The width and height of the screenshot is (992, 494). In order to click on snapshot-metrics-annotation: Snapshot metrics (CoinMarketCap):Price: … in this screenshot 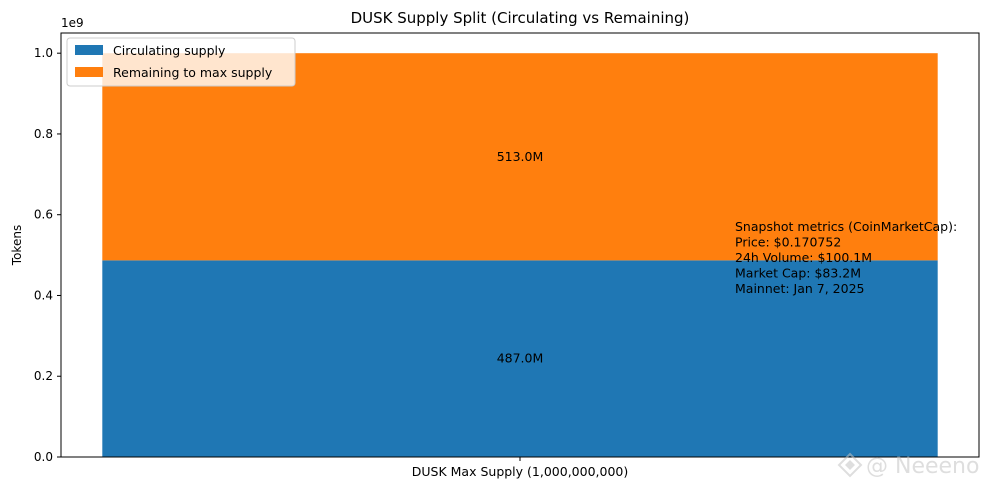, I will do `click(846, 257)`.